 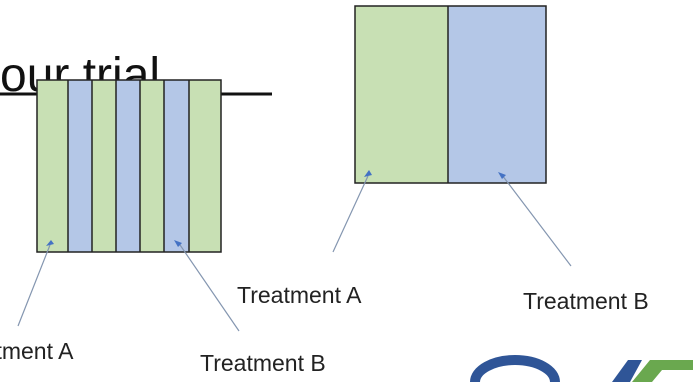 I want to click on strip-plot-outline, so click(x=129, y=166).